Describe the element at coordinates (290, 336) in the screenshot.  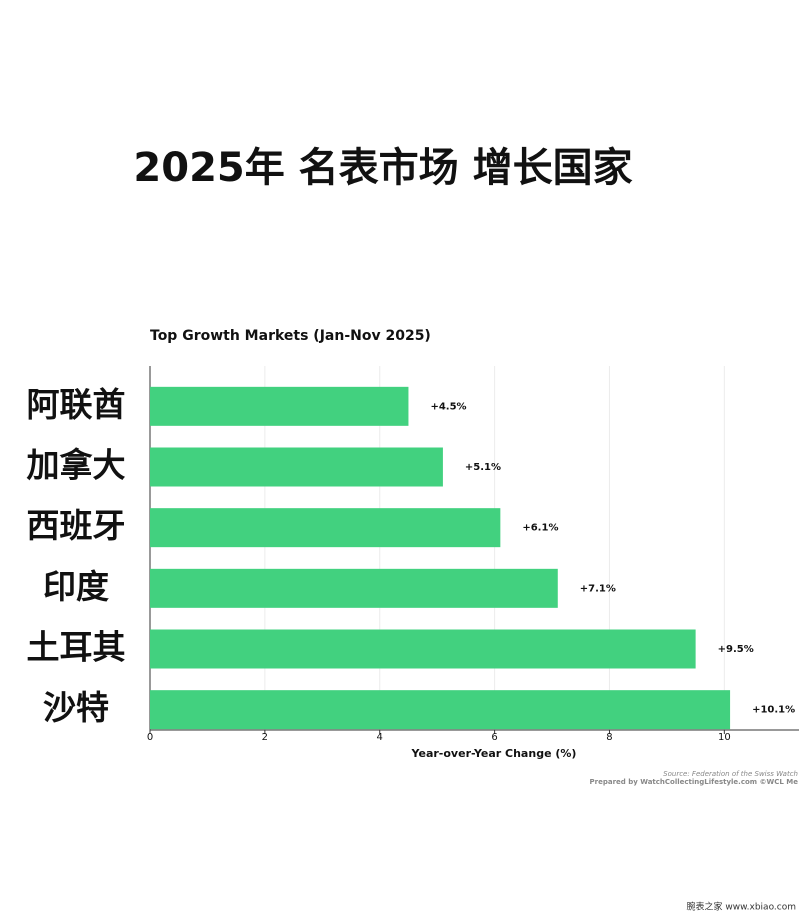
I see `chart-title: Top Growth Markets (Jan-Nov 2025)` at that location.